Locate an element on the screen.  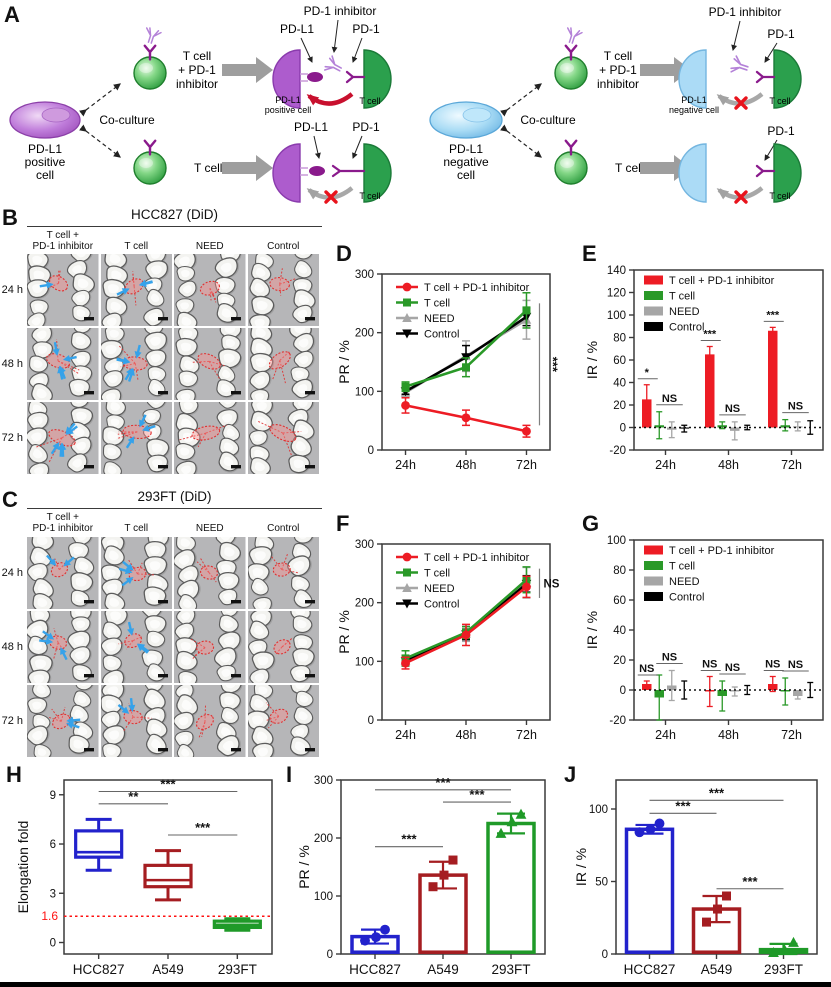
svg-text: T cell + PD-1 inhibitor is located at coordinates (722, 551).